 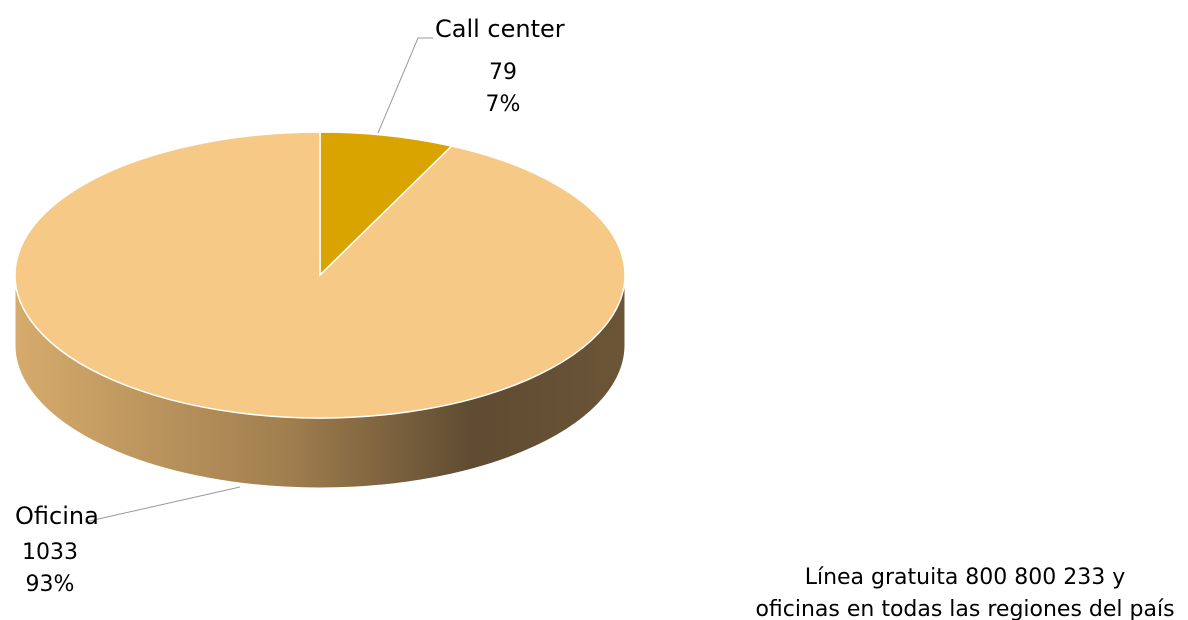 I want to click on category-label: Call center, so click(x=500, y=29).